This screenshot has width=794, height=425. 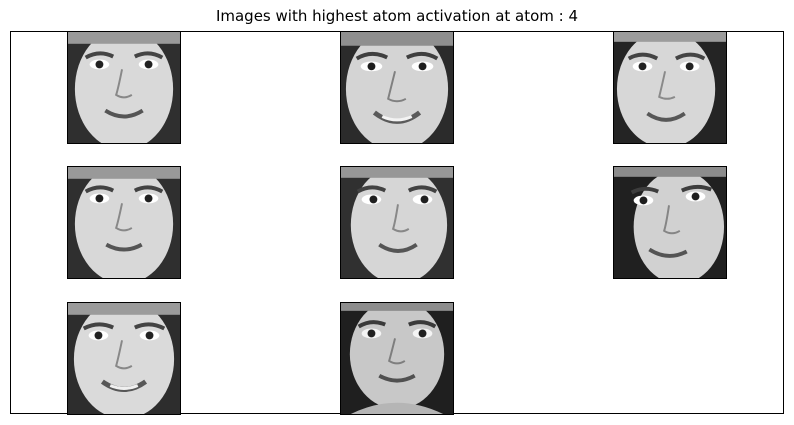 I want to click on face-image-1-graphic, so click(x=124, y=87).